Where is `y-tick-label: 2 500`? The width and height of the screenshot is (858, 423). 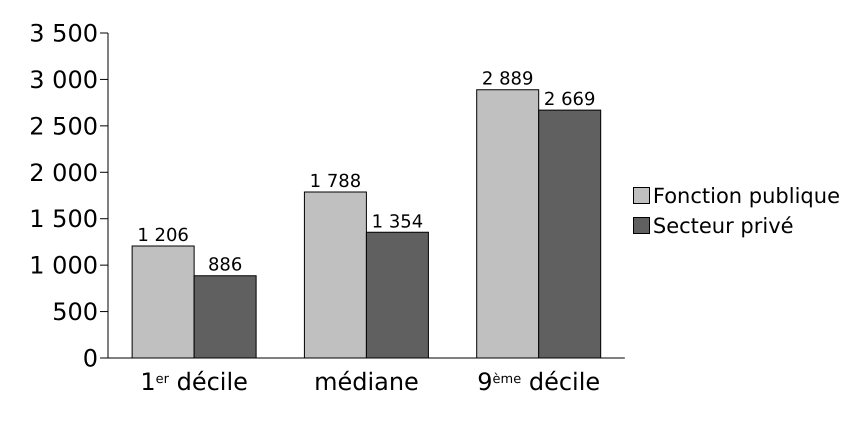 y-tick-label: 2 500 is located at coordinates (63, 126).